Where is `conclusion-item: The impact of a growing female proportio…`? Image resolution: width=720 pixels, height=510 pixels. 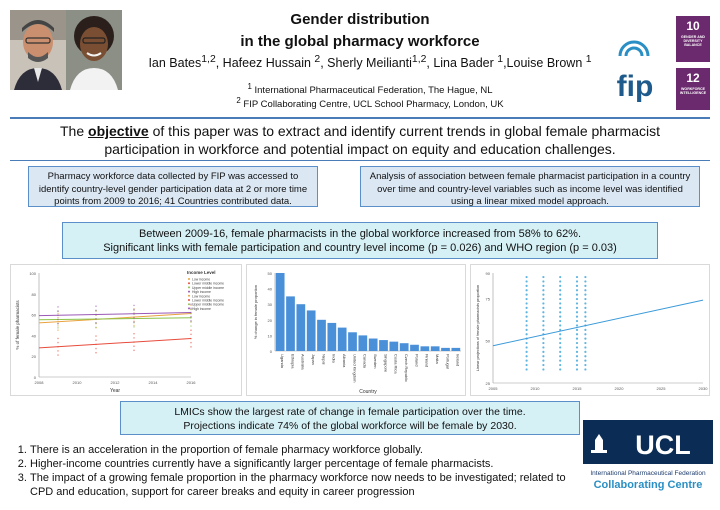
conclusion-item: The impact of a growing female proportio… is located at coordinates (303, 485).